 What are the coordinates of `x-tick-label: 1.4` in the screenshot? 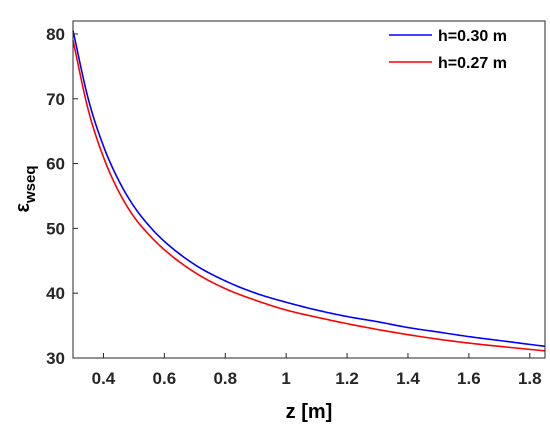 It's located at (408, 378).